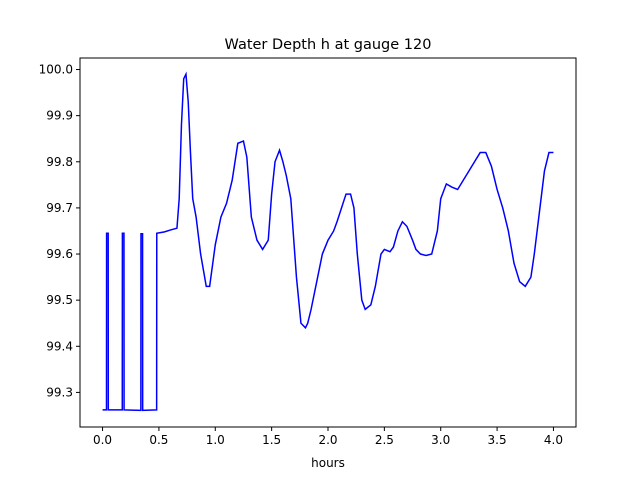 The height and width of the screenshot is (480, 640). What do you see at coordinates (59, 254) in the screenshot?
I see `y-tick-label: 99.6` at bounding box center [59, 254].